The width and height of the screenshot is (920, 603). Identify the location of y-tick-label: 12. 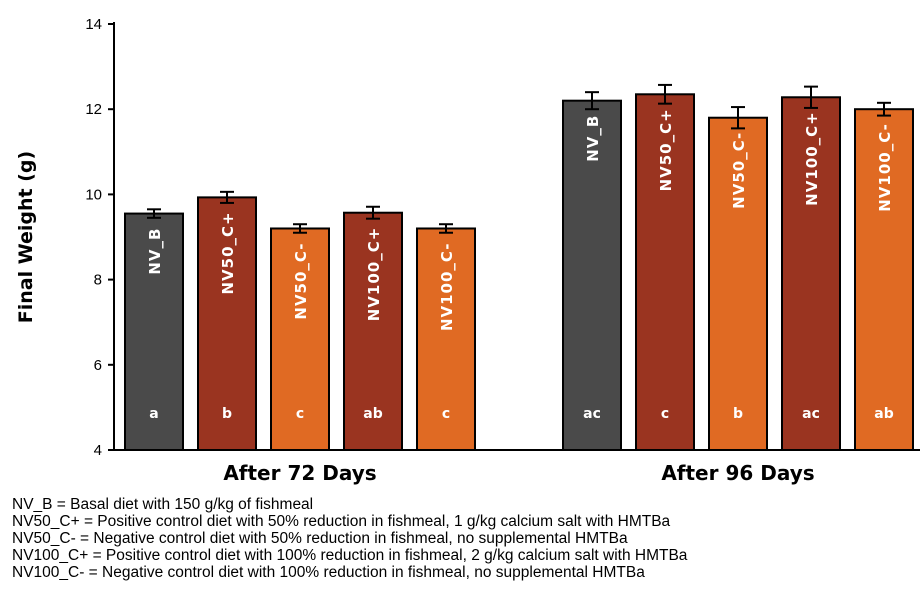
(93, 109).